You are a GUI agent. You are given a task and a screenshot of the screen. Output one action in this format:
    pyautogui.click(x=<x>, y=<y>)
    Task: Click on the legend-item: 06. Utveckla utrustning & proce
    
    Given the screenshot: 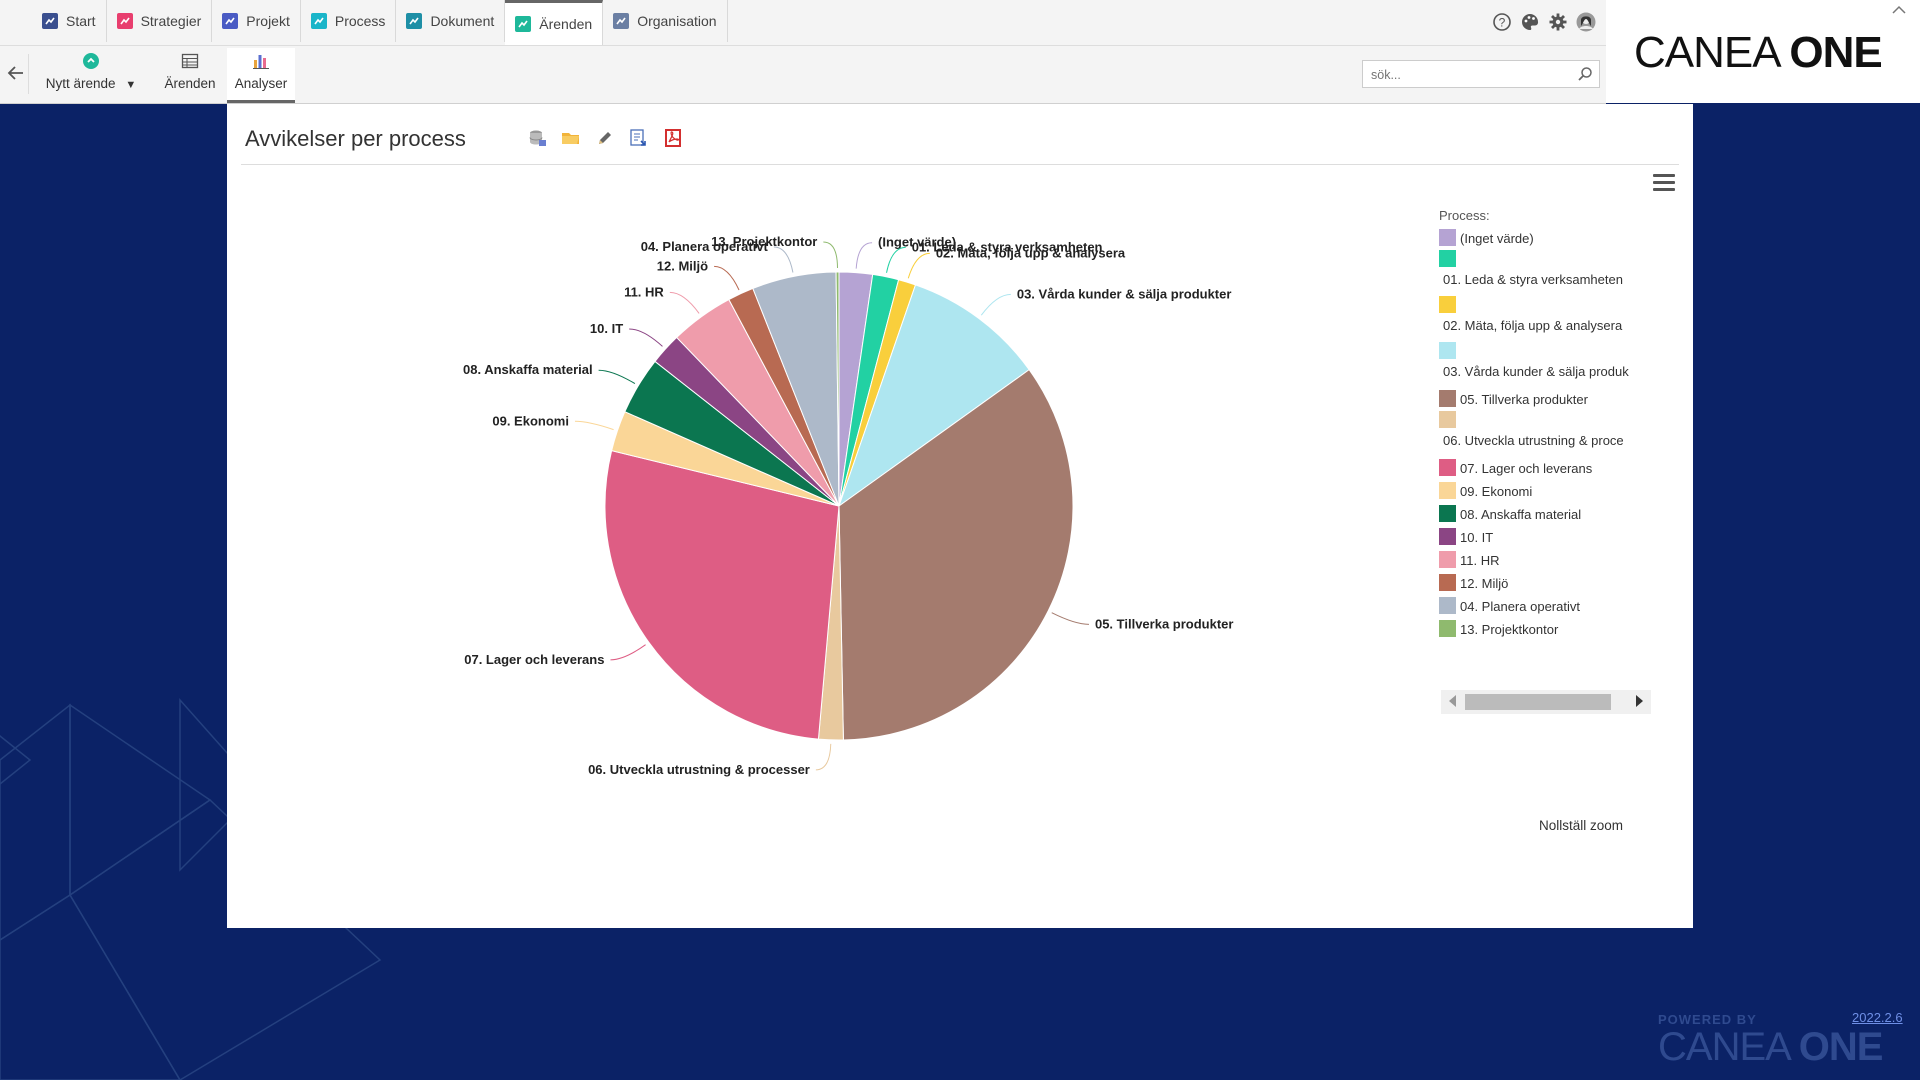 What is the action you would take?
    pyautogui.click(x=1546, y=434)
    